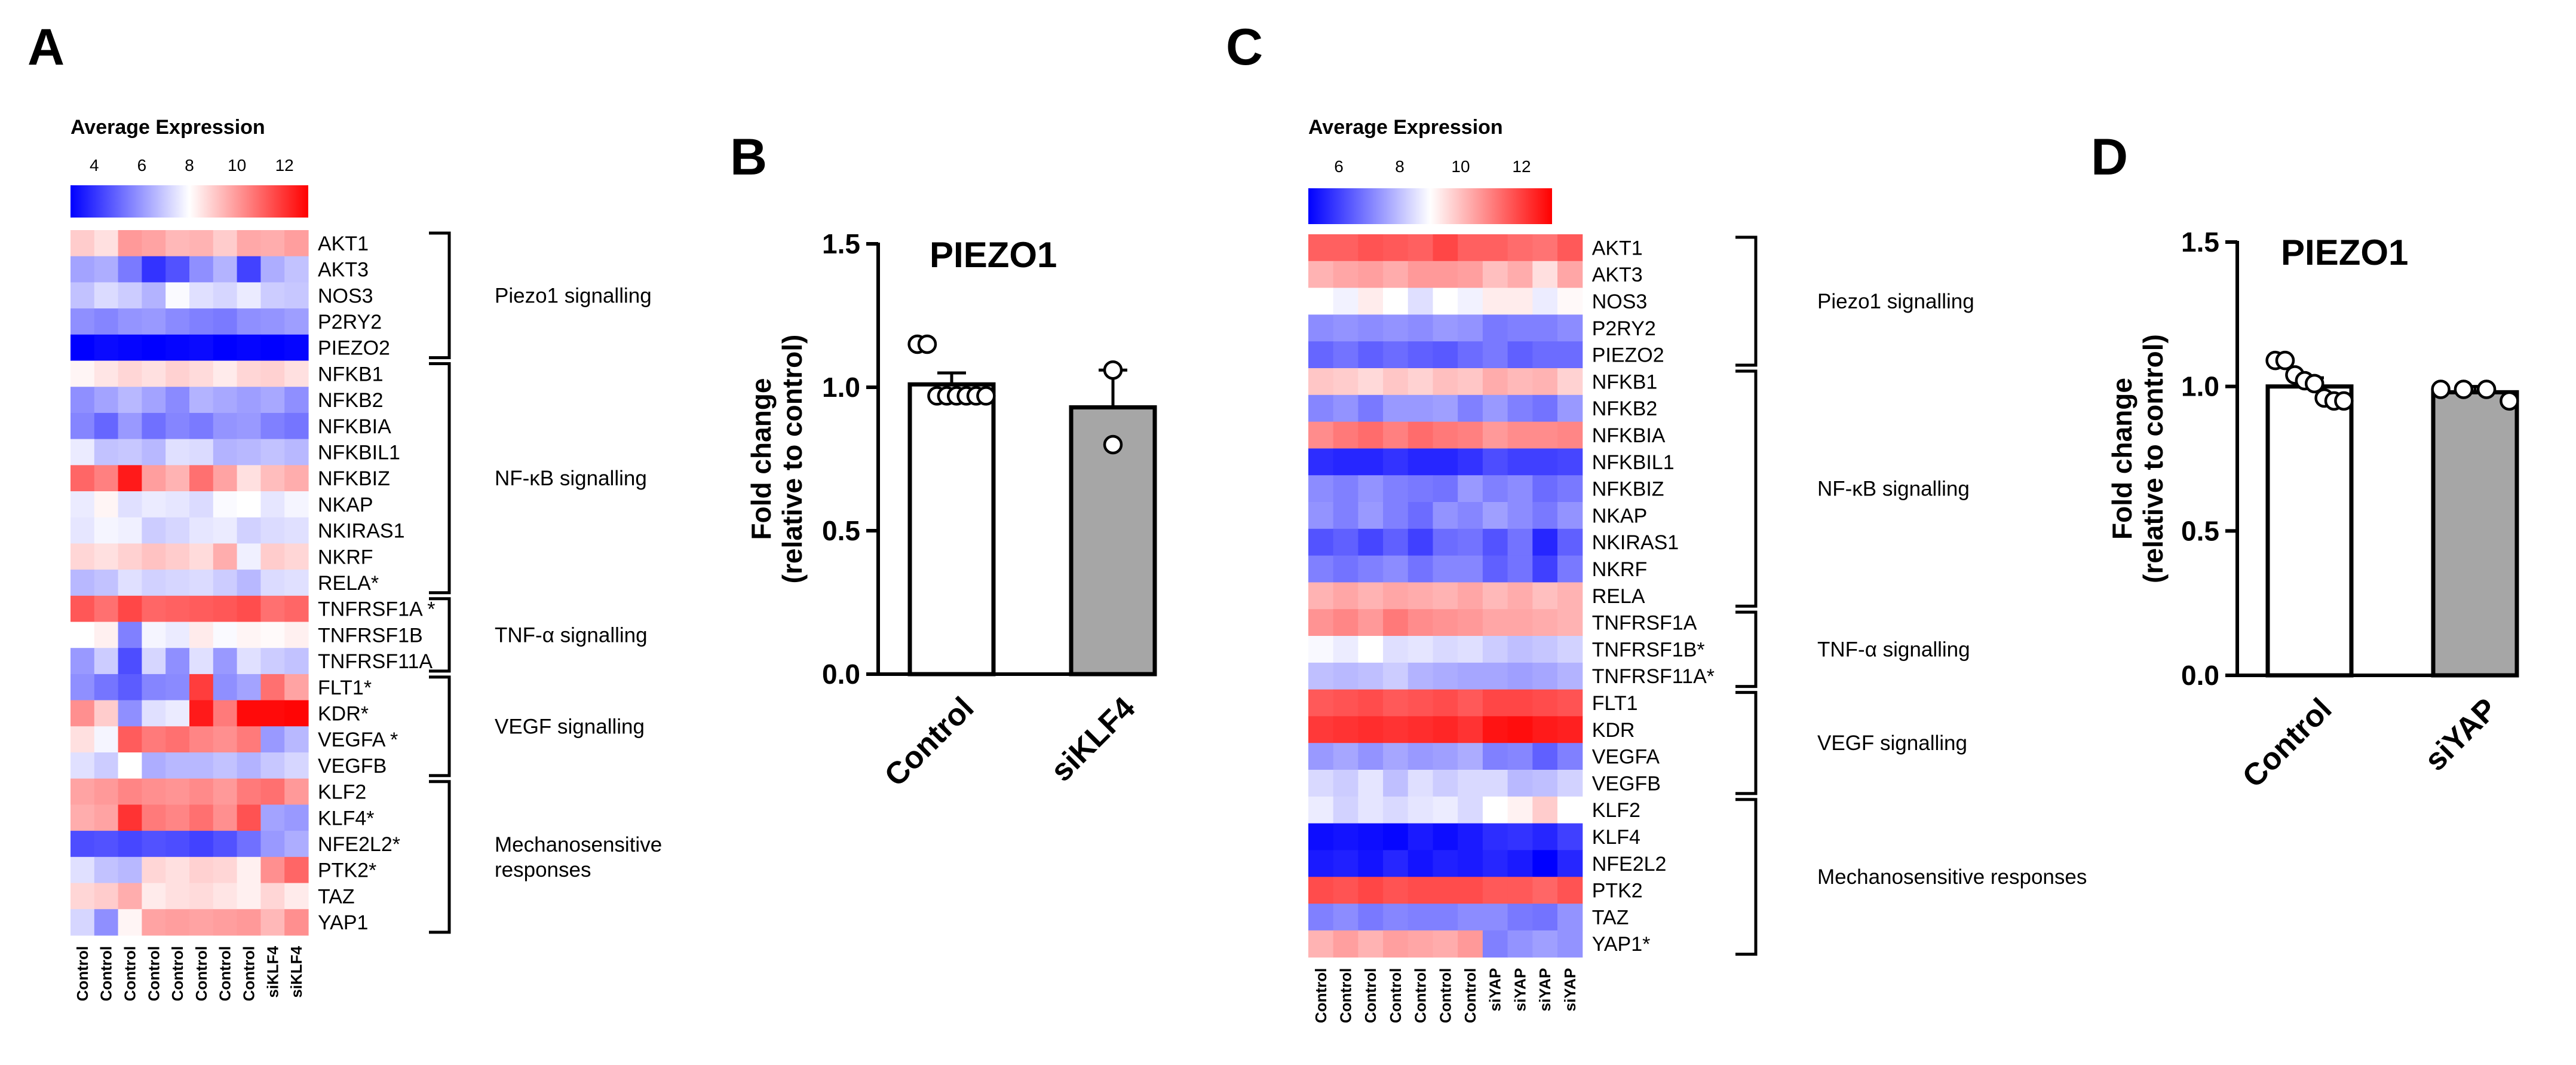 The width and height of the screenshot is (2576, 1065). I want to click on legend-tick-label: 12, so click(284, 165).